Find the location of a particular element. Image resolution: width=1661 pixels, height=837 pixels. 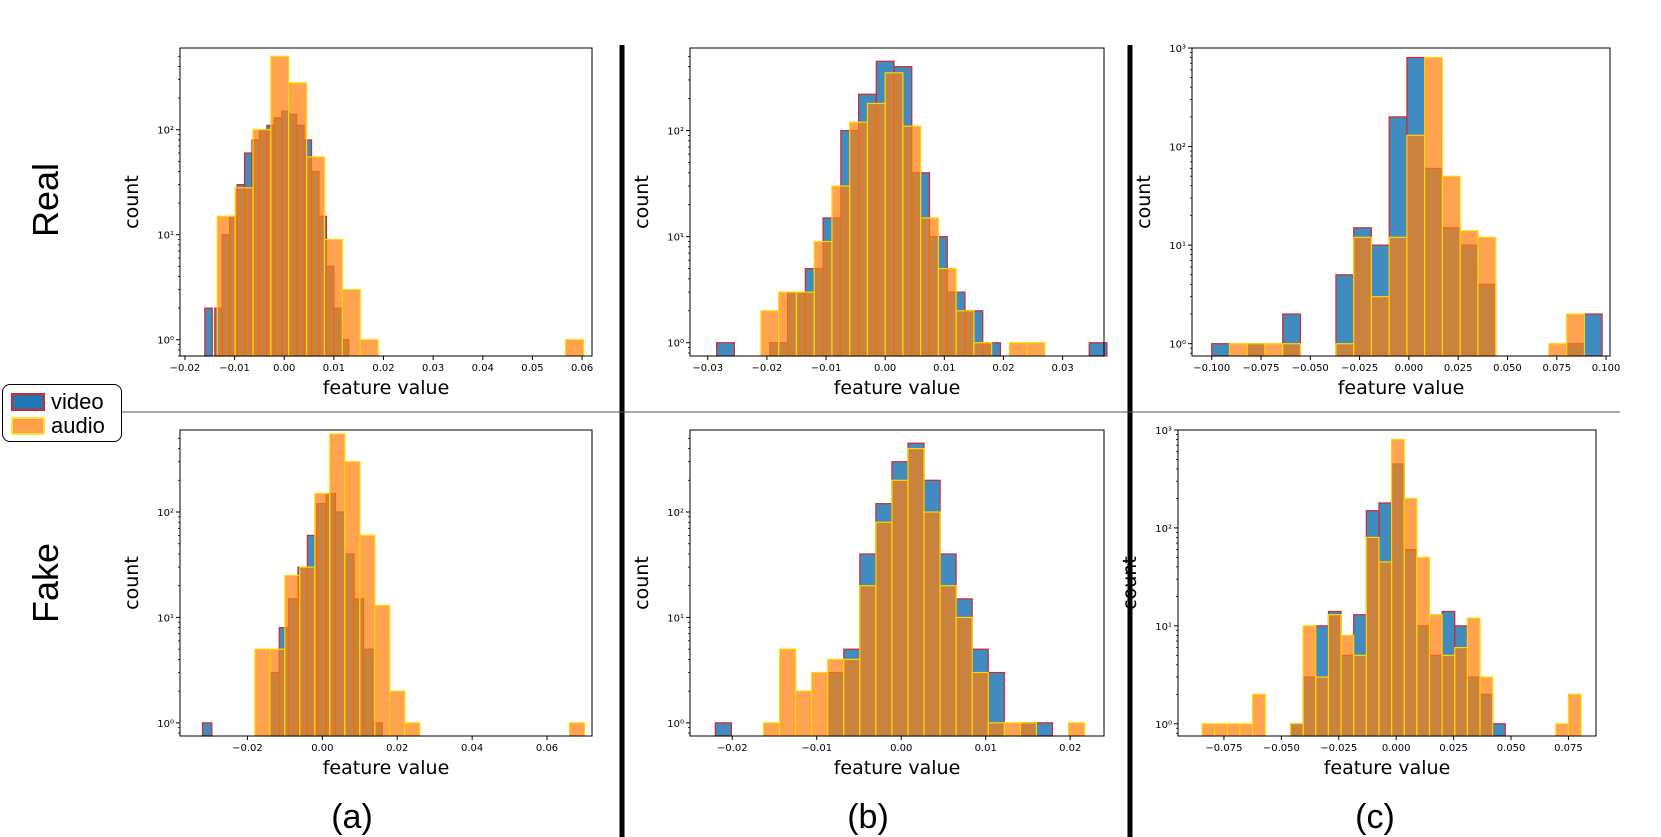

x-tick-label-a-fake-3: 0.04 is located at coordinates (472, 748).